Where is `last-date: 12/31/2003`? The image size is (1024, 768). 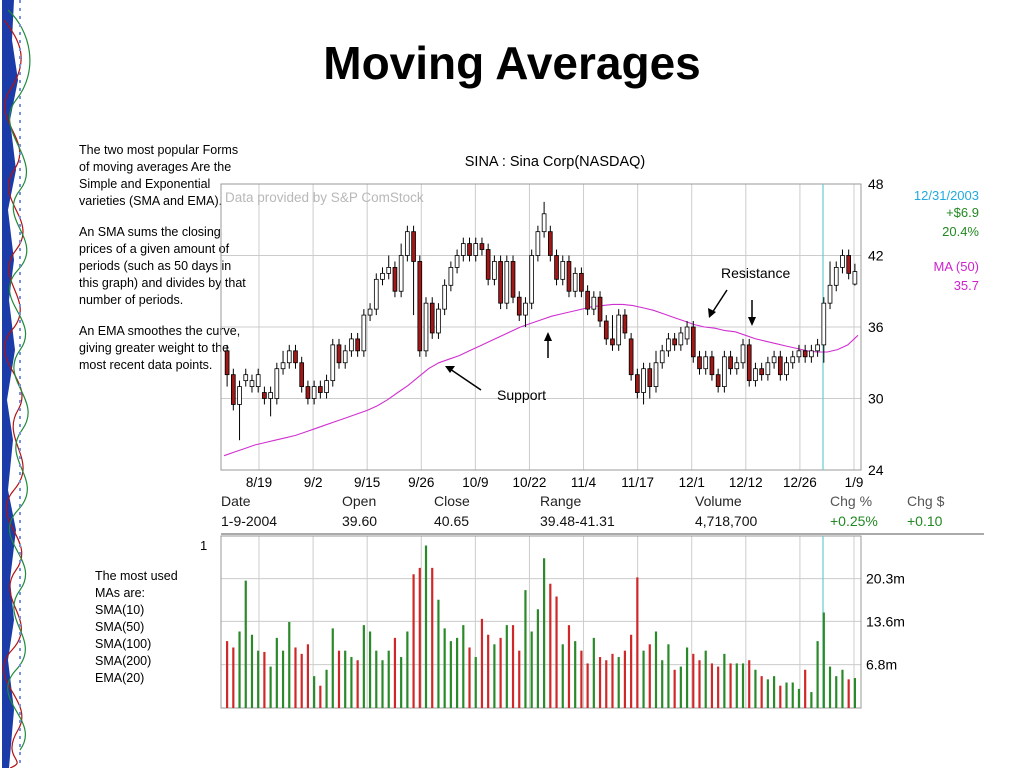 last-date: 12/31/2003 is located at coordinates (946, 195).